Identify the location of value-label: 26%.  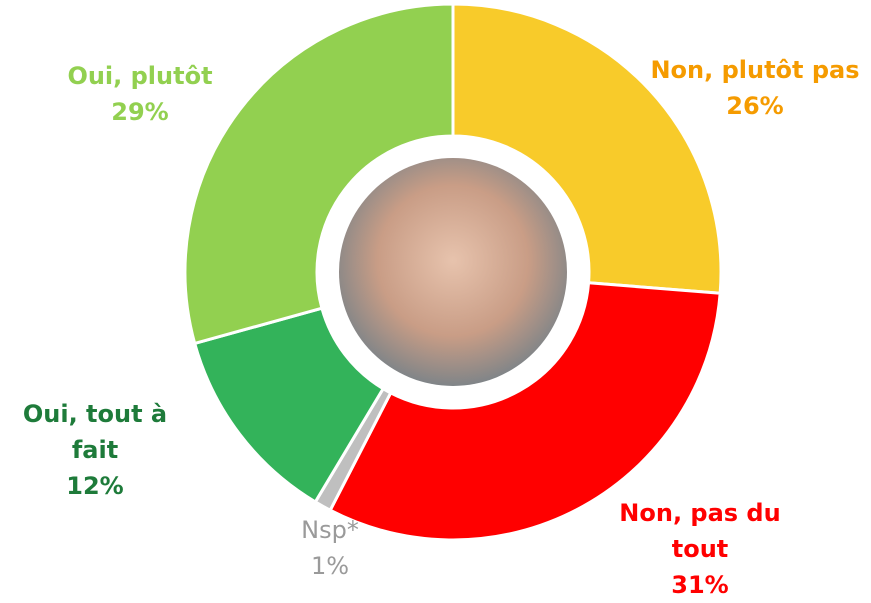
(755, 106).